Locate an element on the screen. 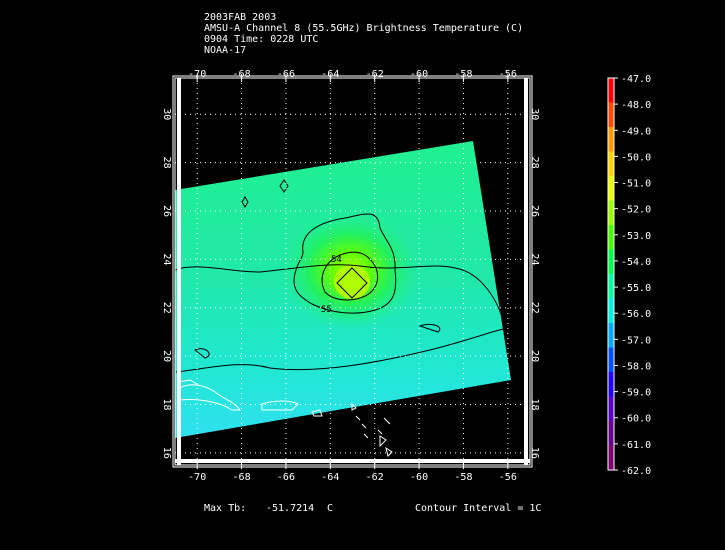 The image size is (725, 550). max-tb-unit: C is located at coordinates (330, 508).